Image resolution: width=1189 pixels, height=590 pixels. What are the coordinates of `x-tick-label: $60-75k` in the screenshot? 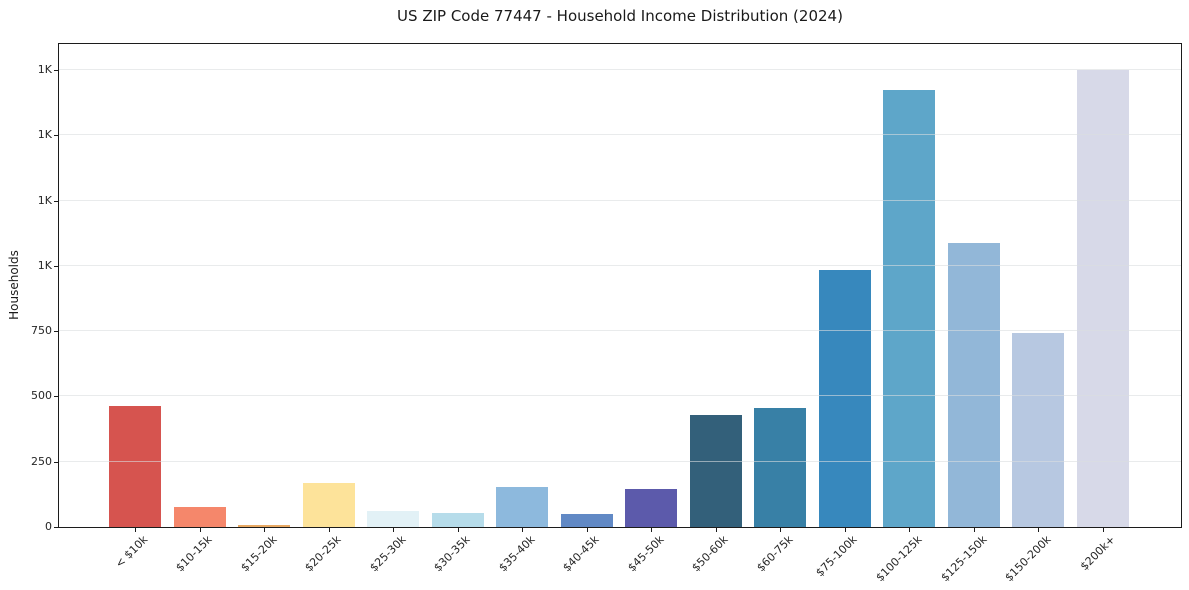 It's located at (775, 554).